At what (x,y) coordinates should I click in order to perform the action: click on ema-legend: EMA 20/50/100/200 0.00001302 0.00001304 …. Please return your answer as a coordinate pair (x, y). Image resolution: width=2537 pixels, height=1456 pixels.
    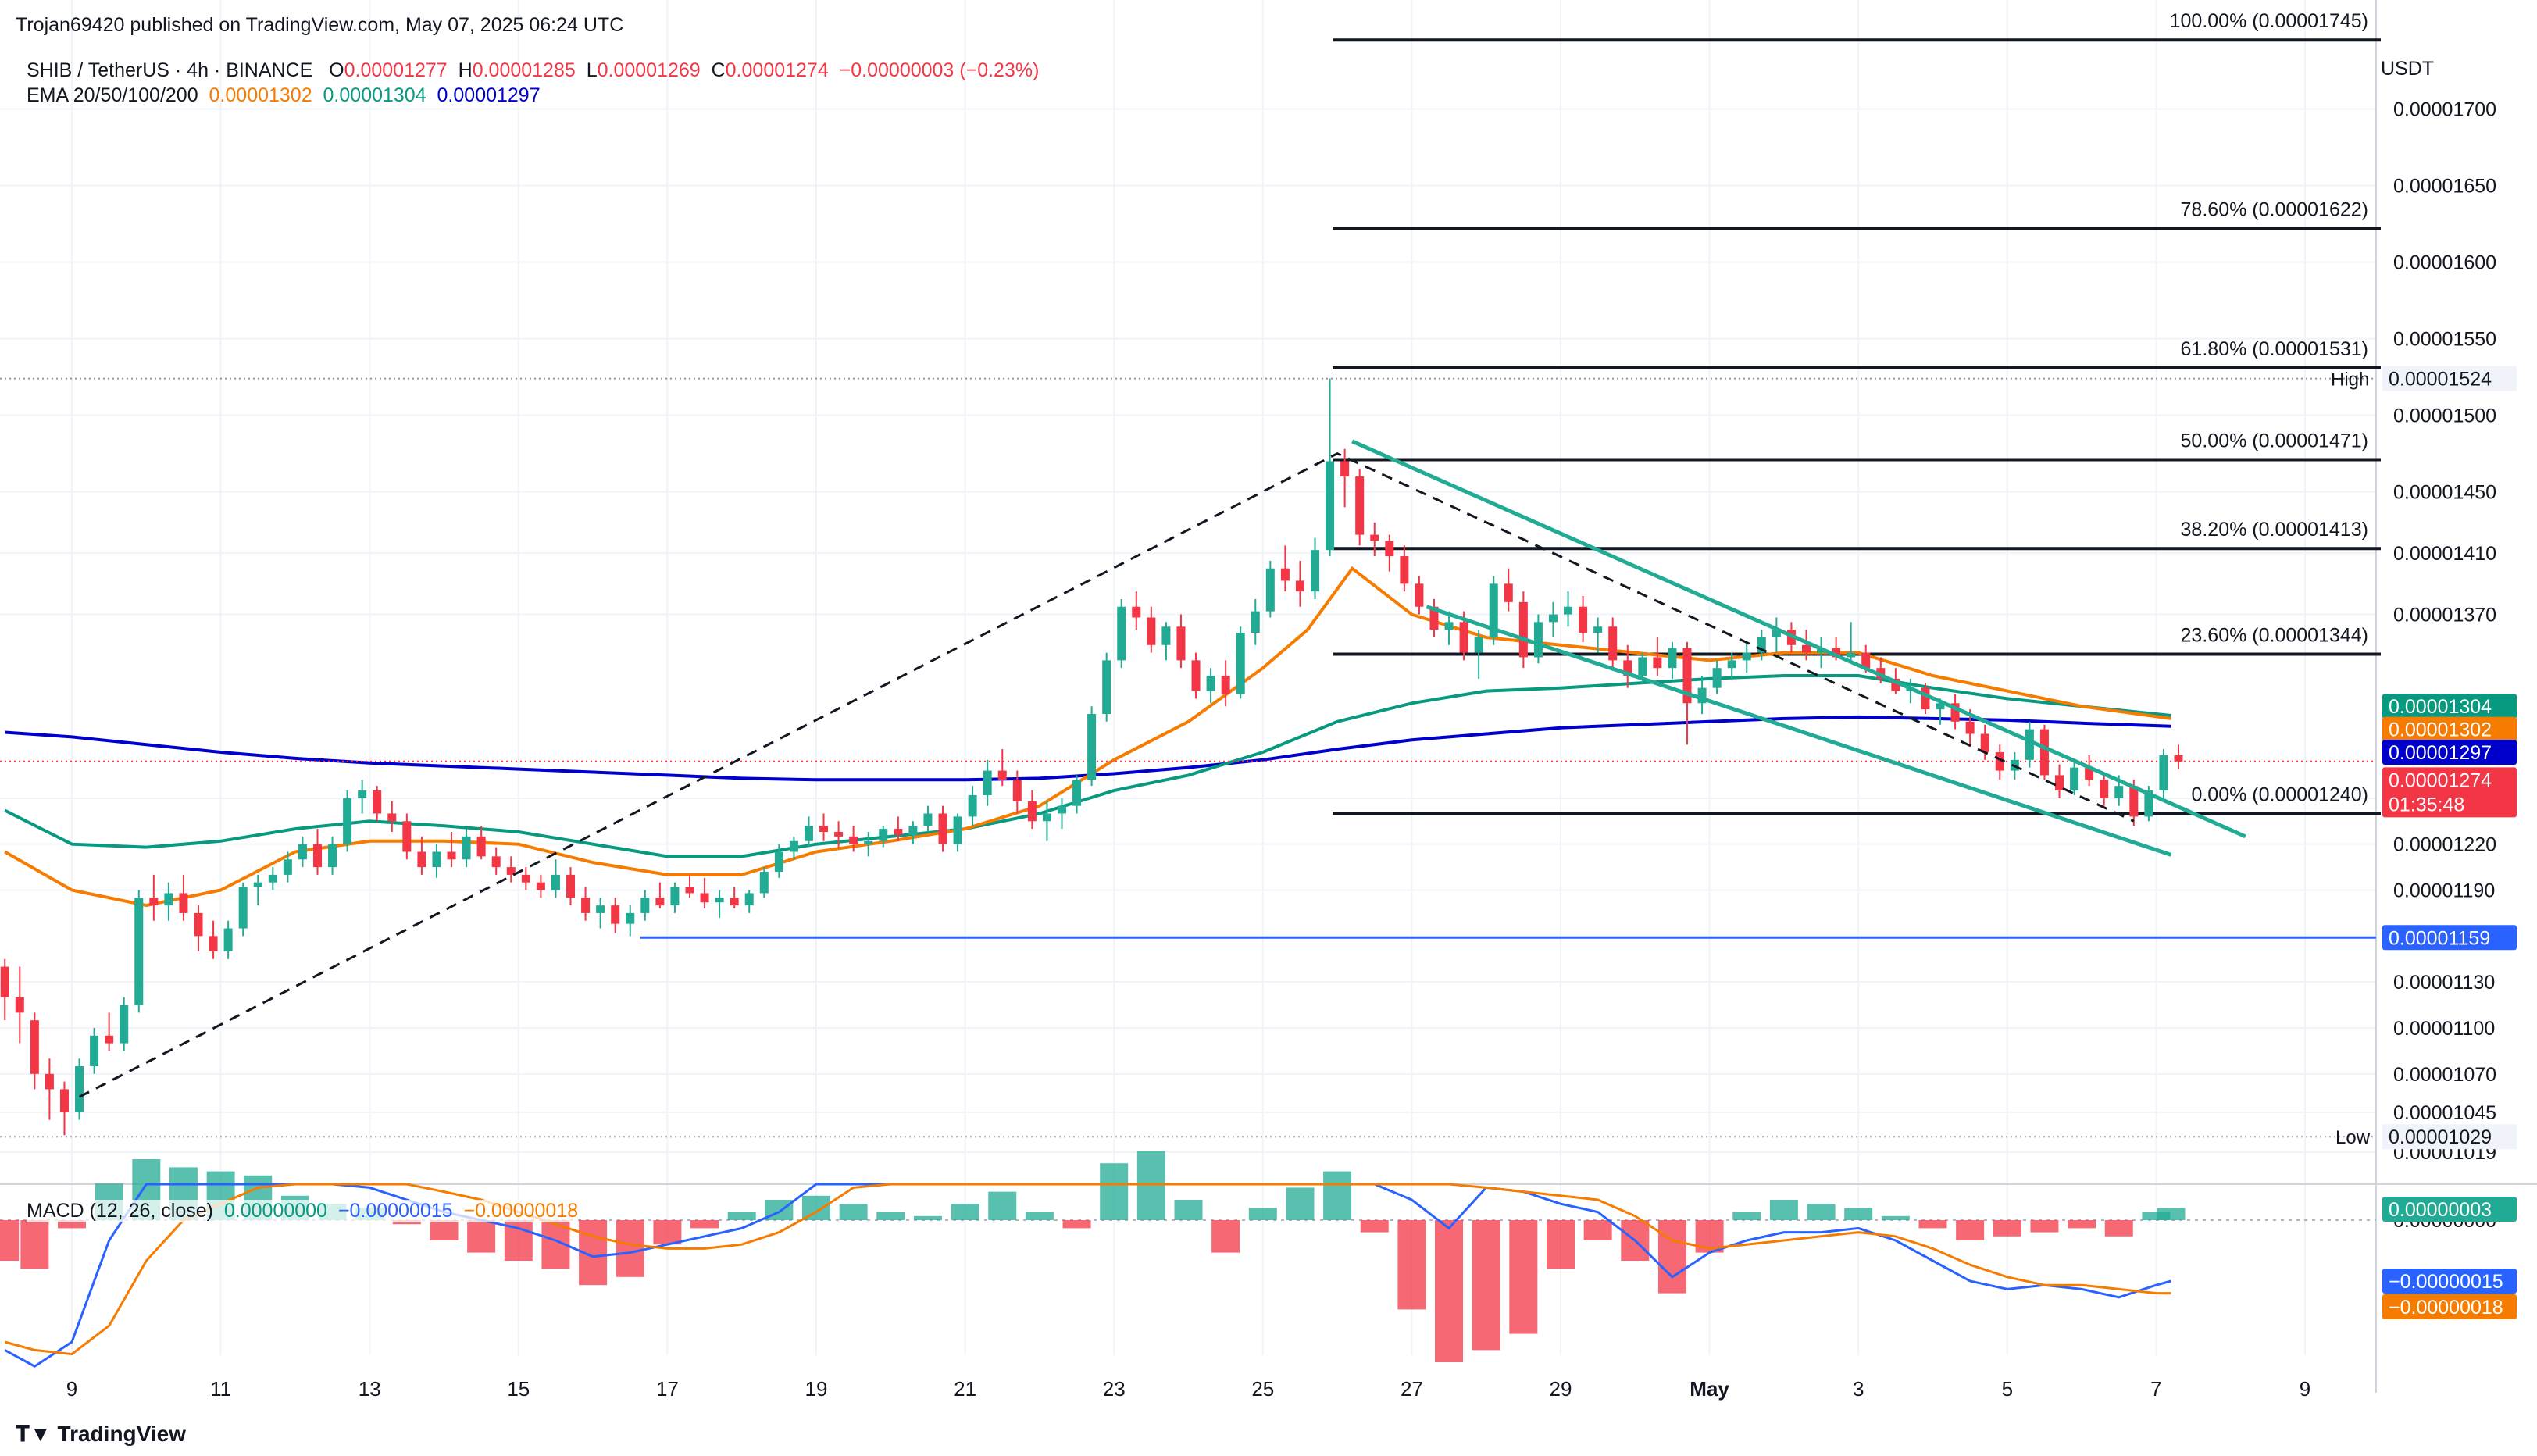
    Looking at the image, I should click on (284, 95).